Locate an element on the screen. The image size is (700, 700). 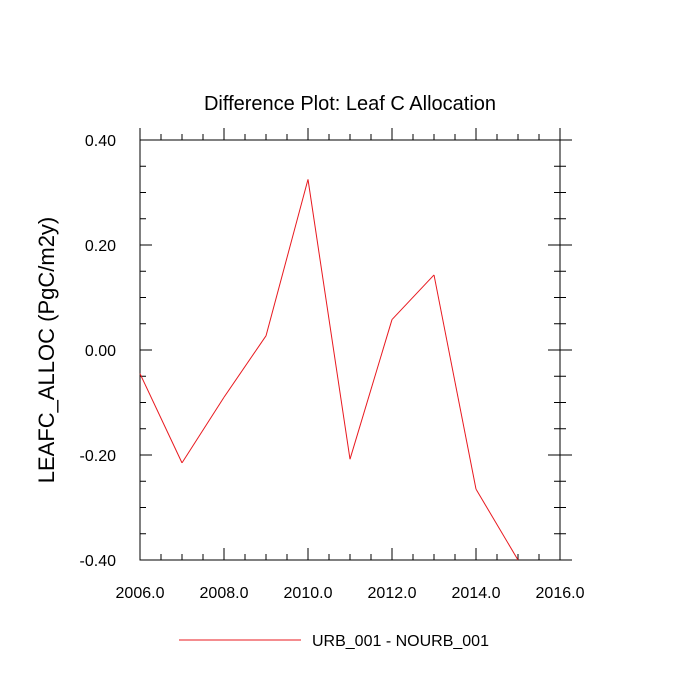
y-tick-label: -0.20 is located at coordinates (98, 456).